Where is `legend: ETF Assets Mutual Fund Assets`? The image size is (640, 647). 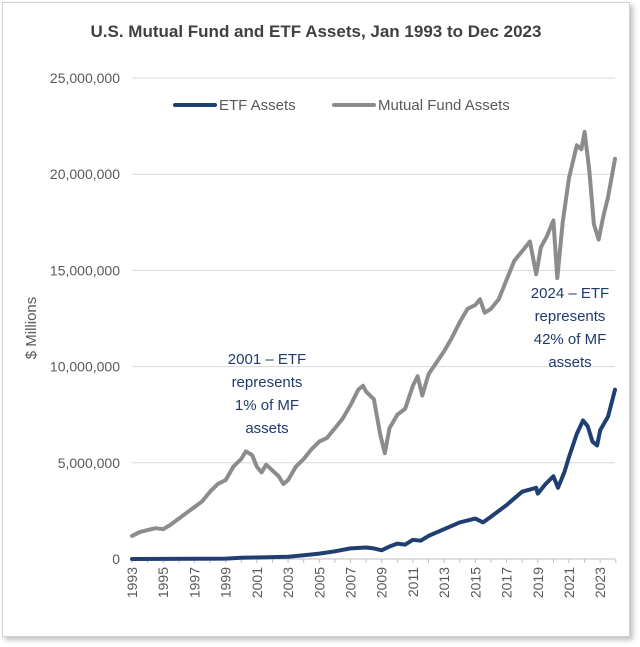 legend: ETF Assets Mutual Fund Assets is located at coordinates (341, 105).